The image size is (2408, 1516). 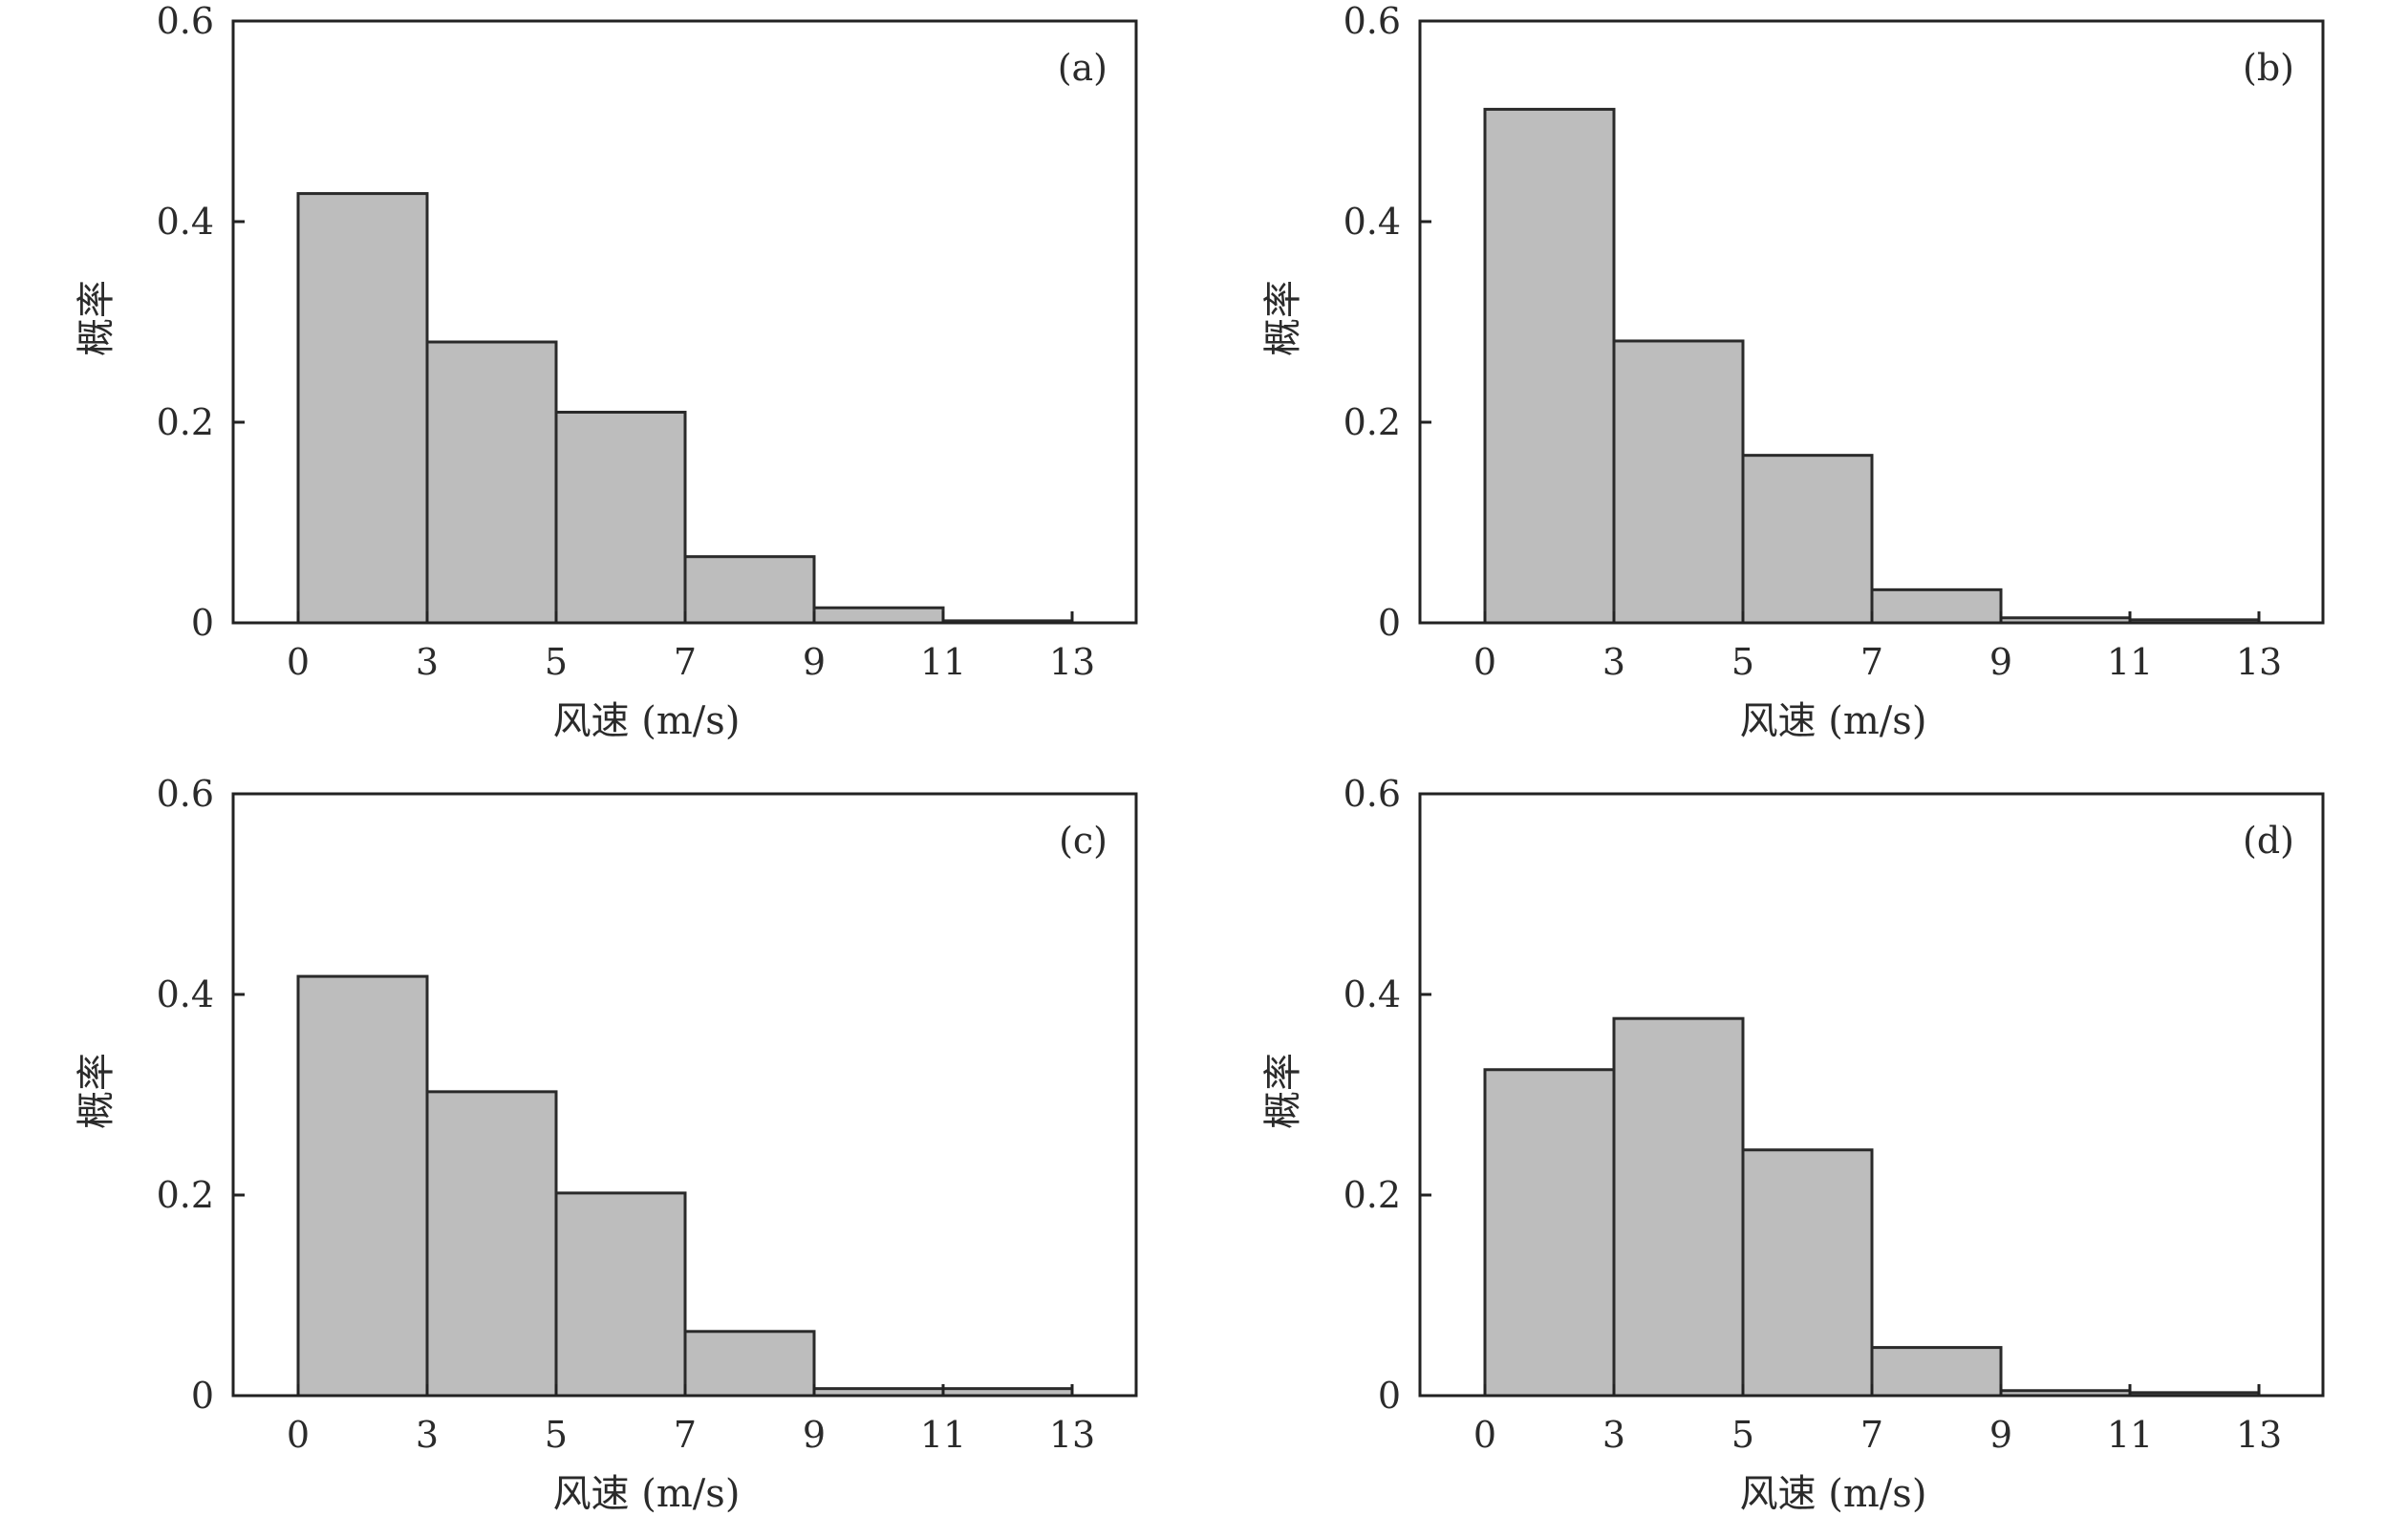 What do you see at coordinates (2269, 841) in the screenshot?
I see `panel-label: (d)` at bounding box center [2269, 841].